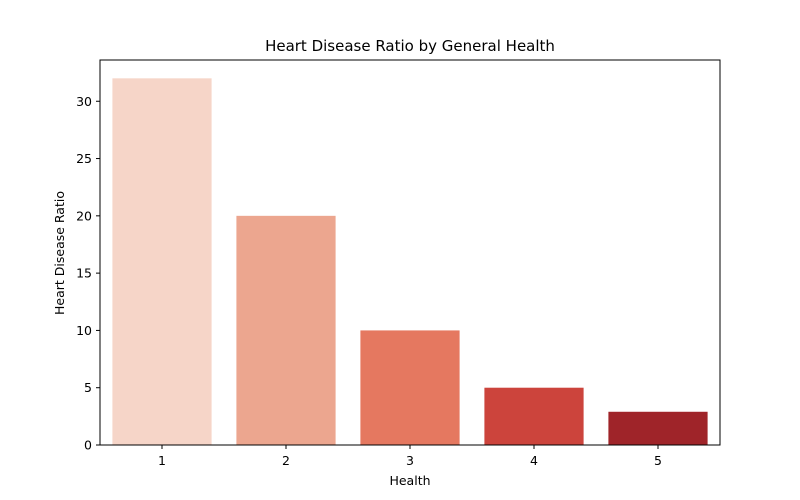 Image resolution: width=800 pixels, height=500 pixels. I want to click on x-axis-ticks: 1 2 3 4 5, so click(410, 456).